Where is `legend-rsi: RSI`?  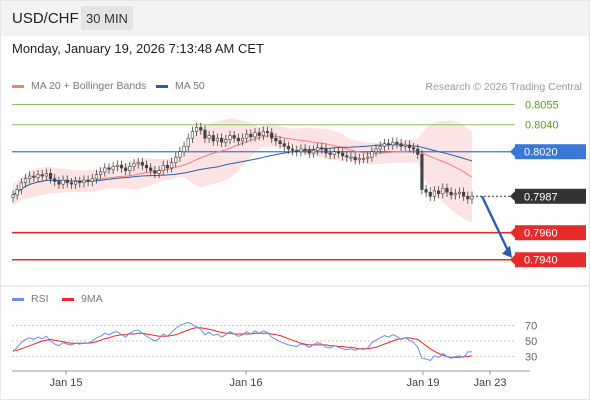 legend-rsi: RSI is located at coordinates (30, 299).